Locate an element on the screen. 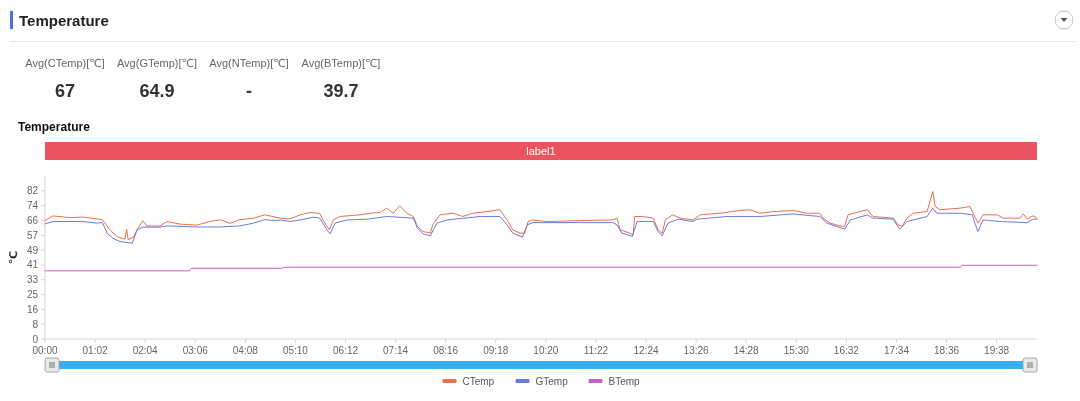 This screenshot has width=1080, height=401. x-tick-label: 15:30 is located at coordinates (796, 350).